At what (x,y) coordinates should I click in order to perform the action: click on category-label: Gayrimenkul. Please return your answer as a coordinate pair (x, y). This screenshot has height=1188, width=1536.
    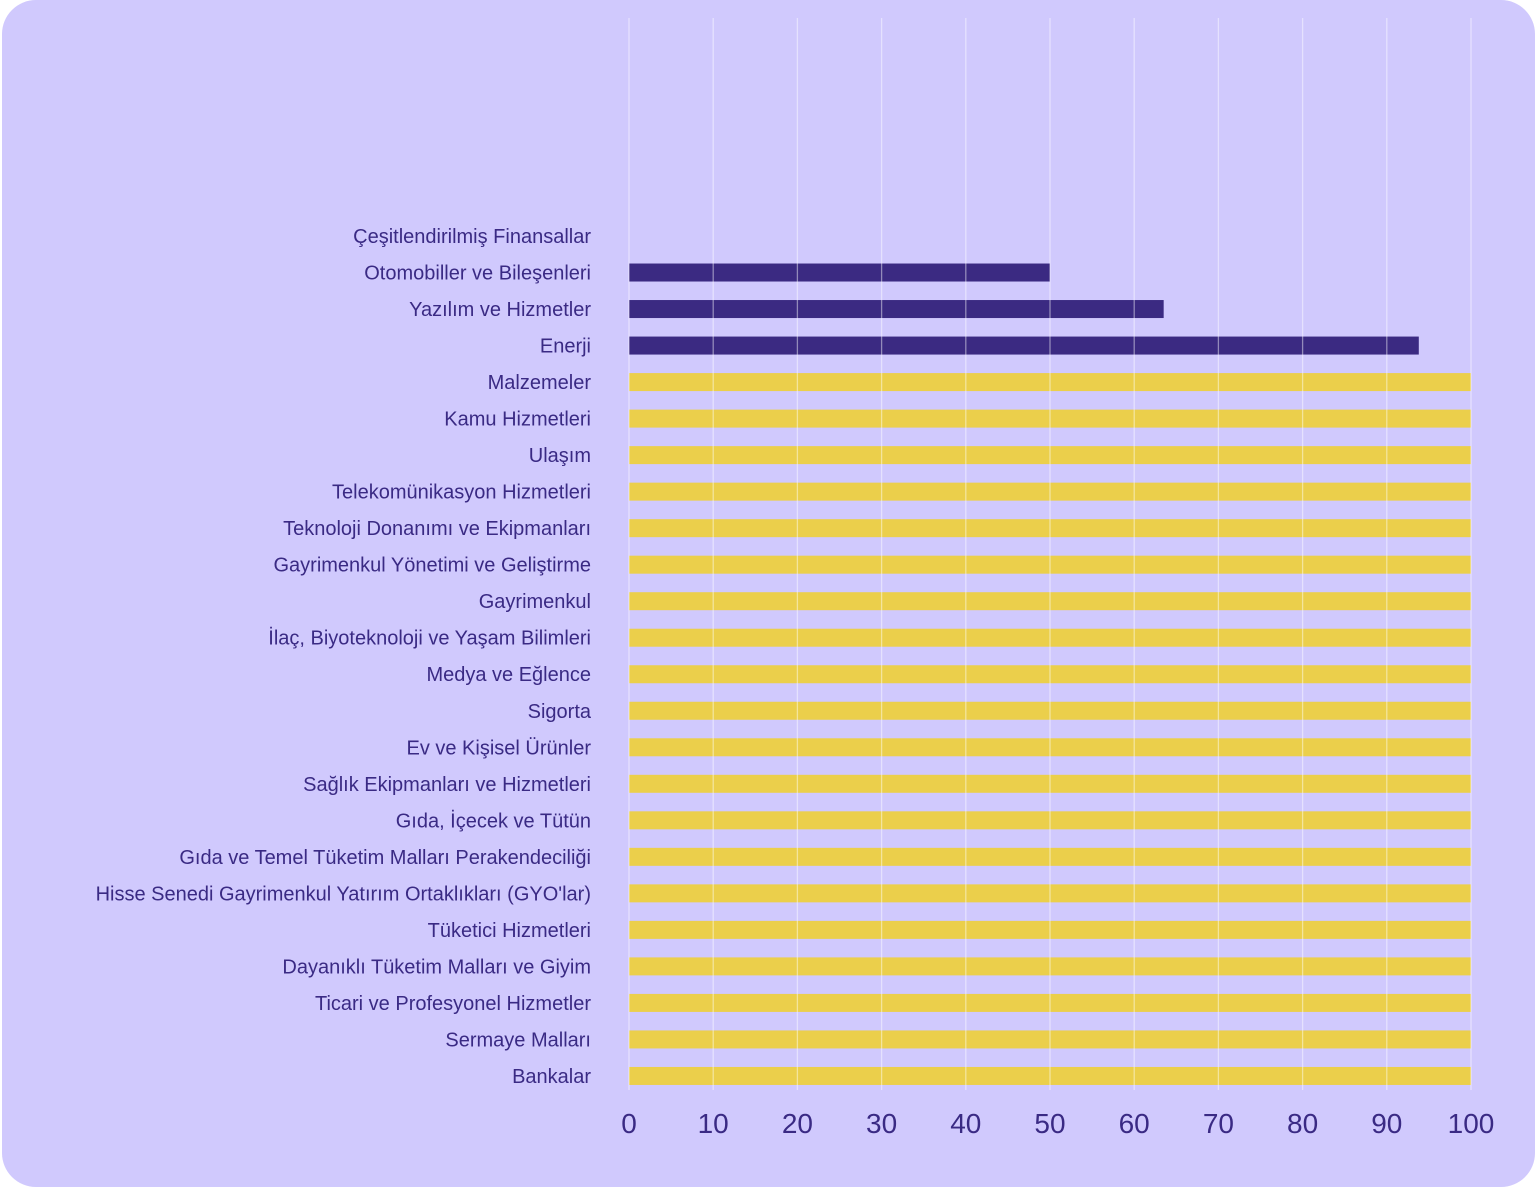
    Looking at the image, I should click on (535, 602).